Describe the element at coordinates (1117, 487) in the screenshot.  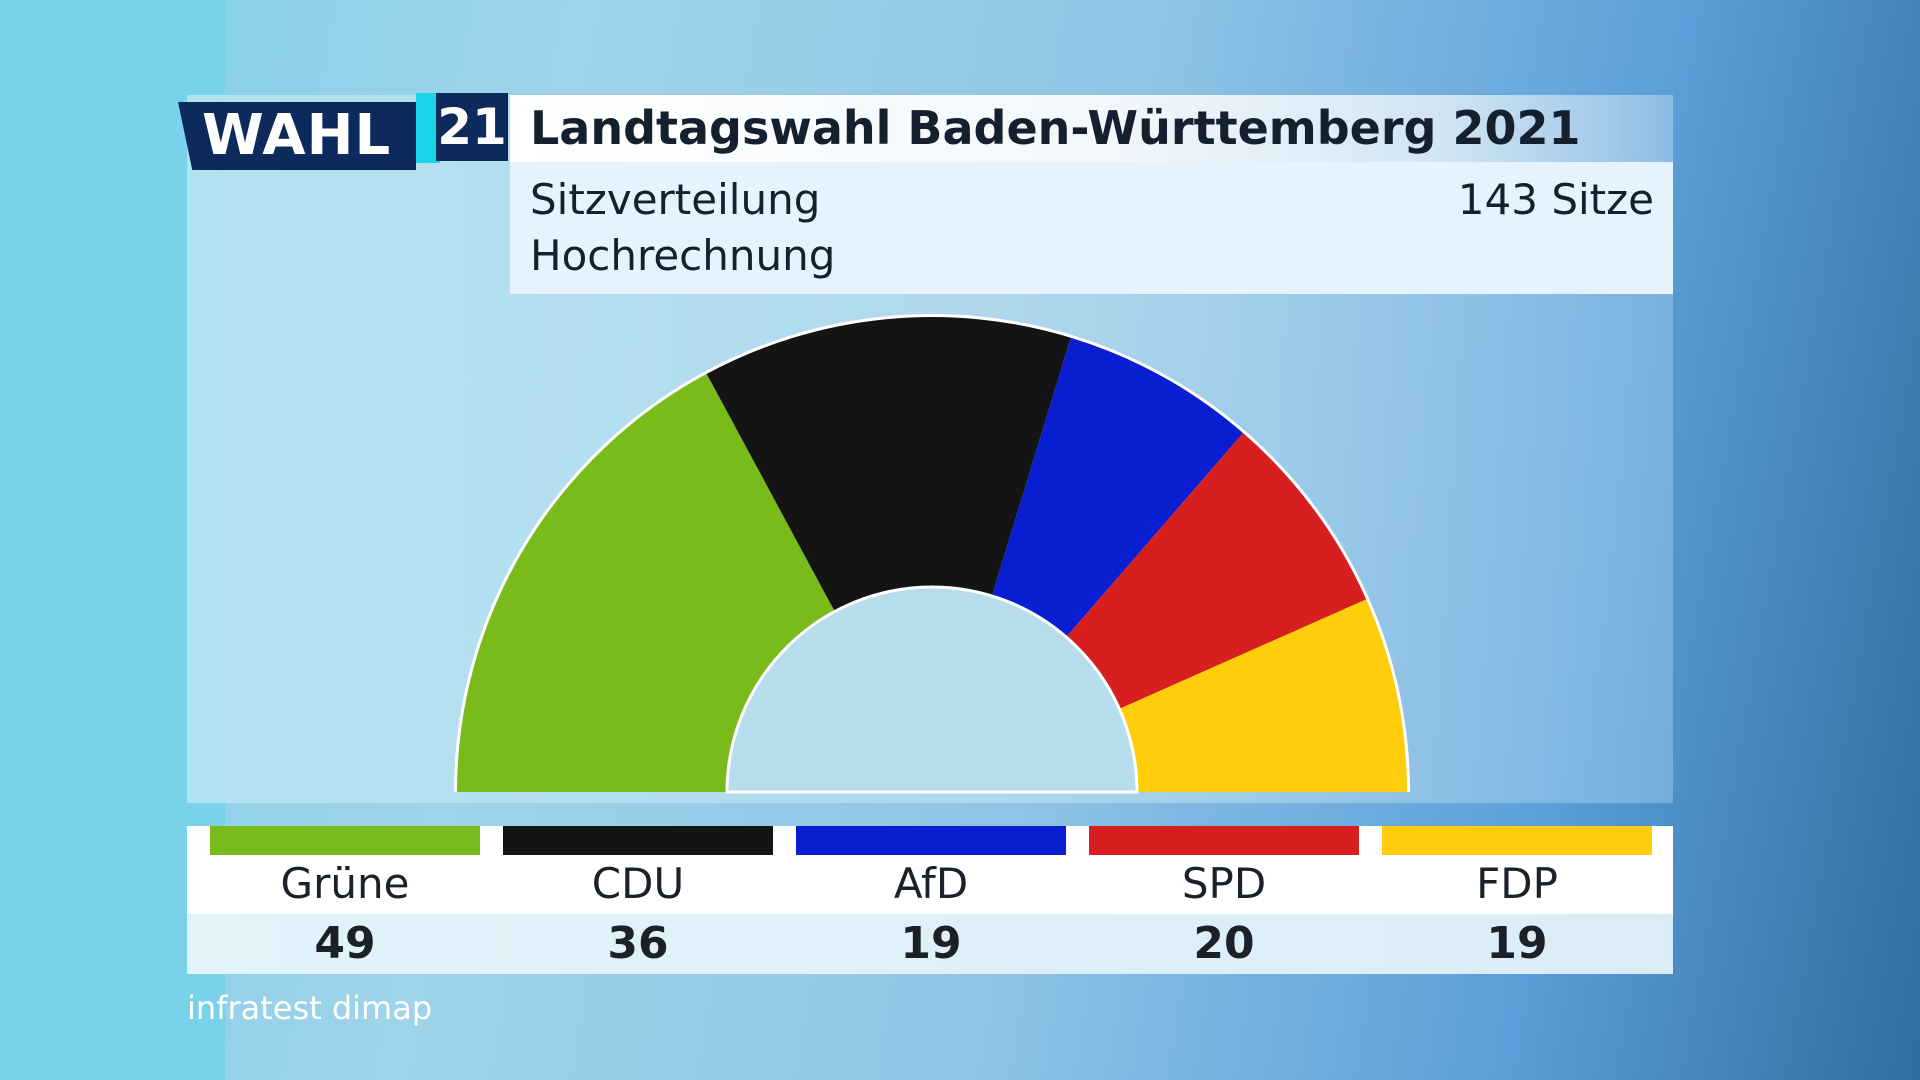
I see `seat-segment-afd` at that location.